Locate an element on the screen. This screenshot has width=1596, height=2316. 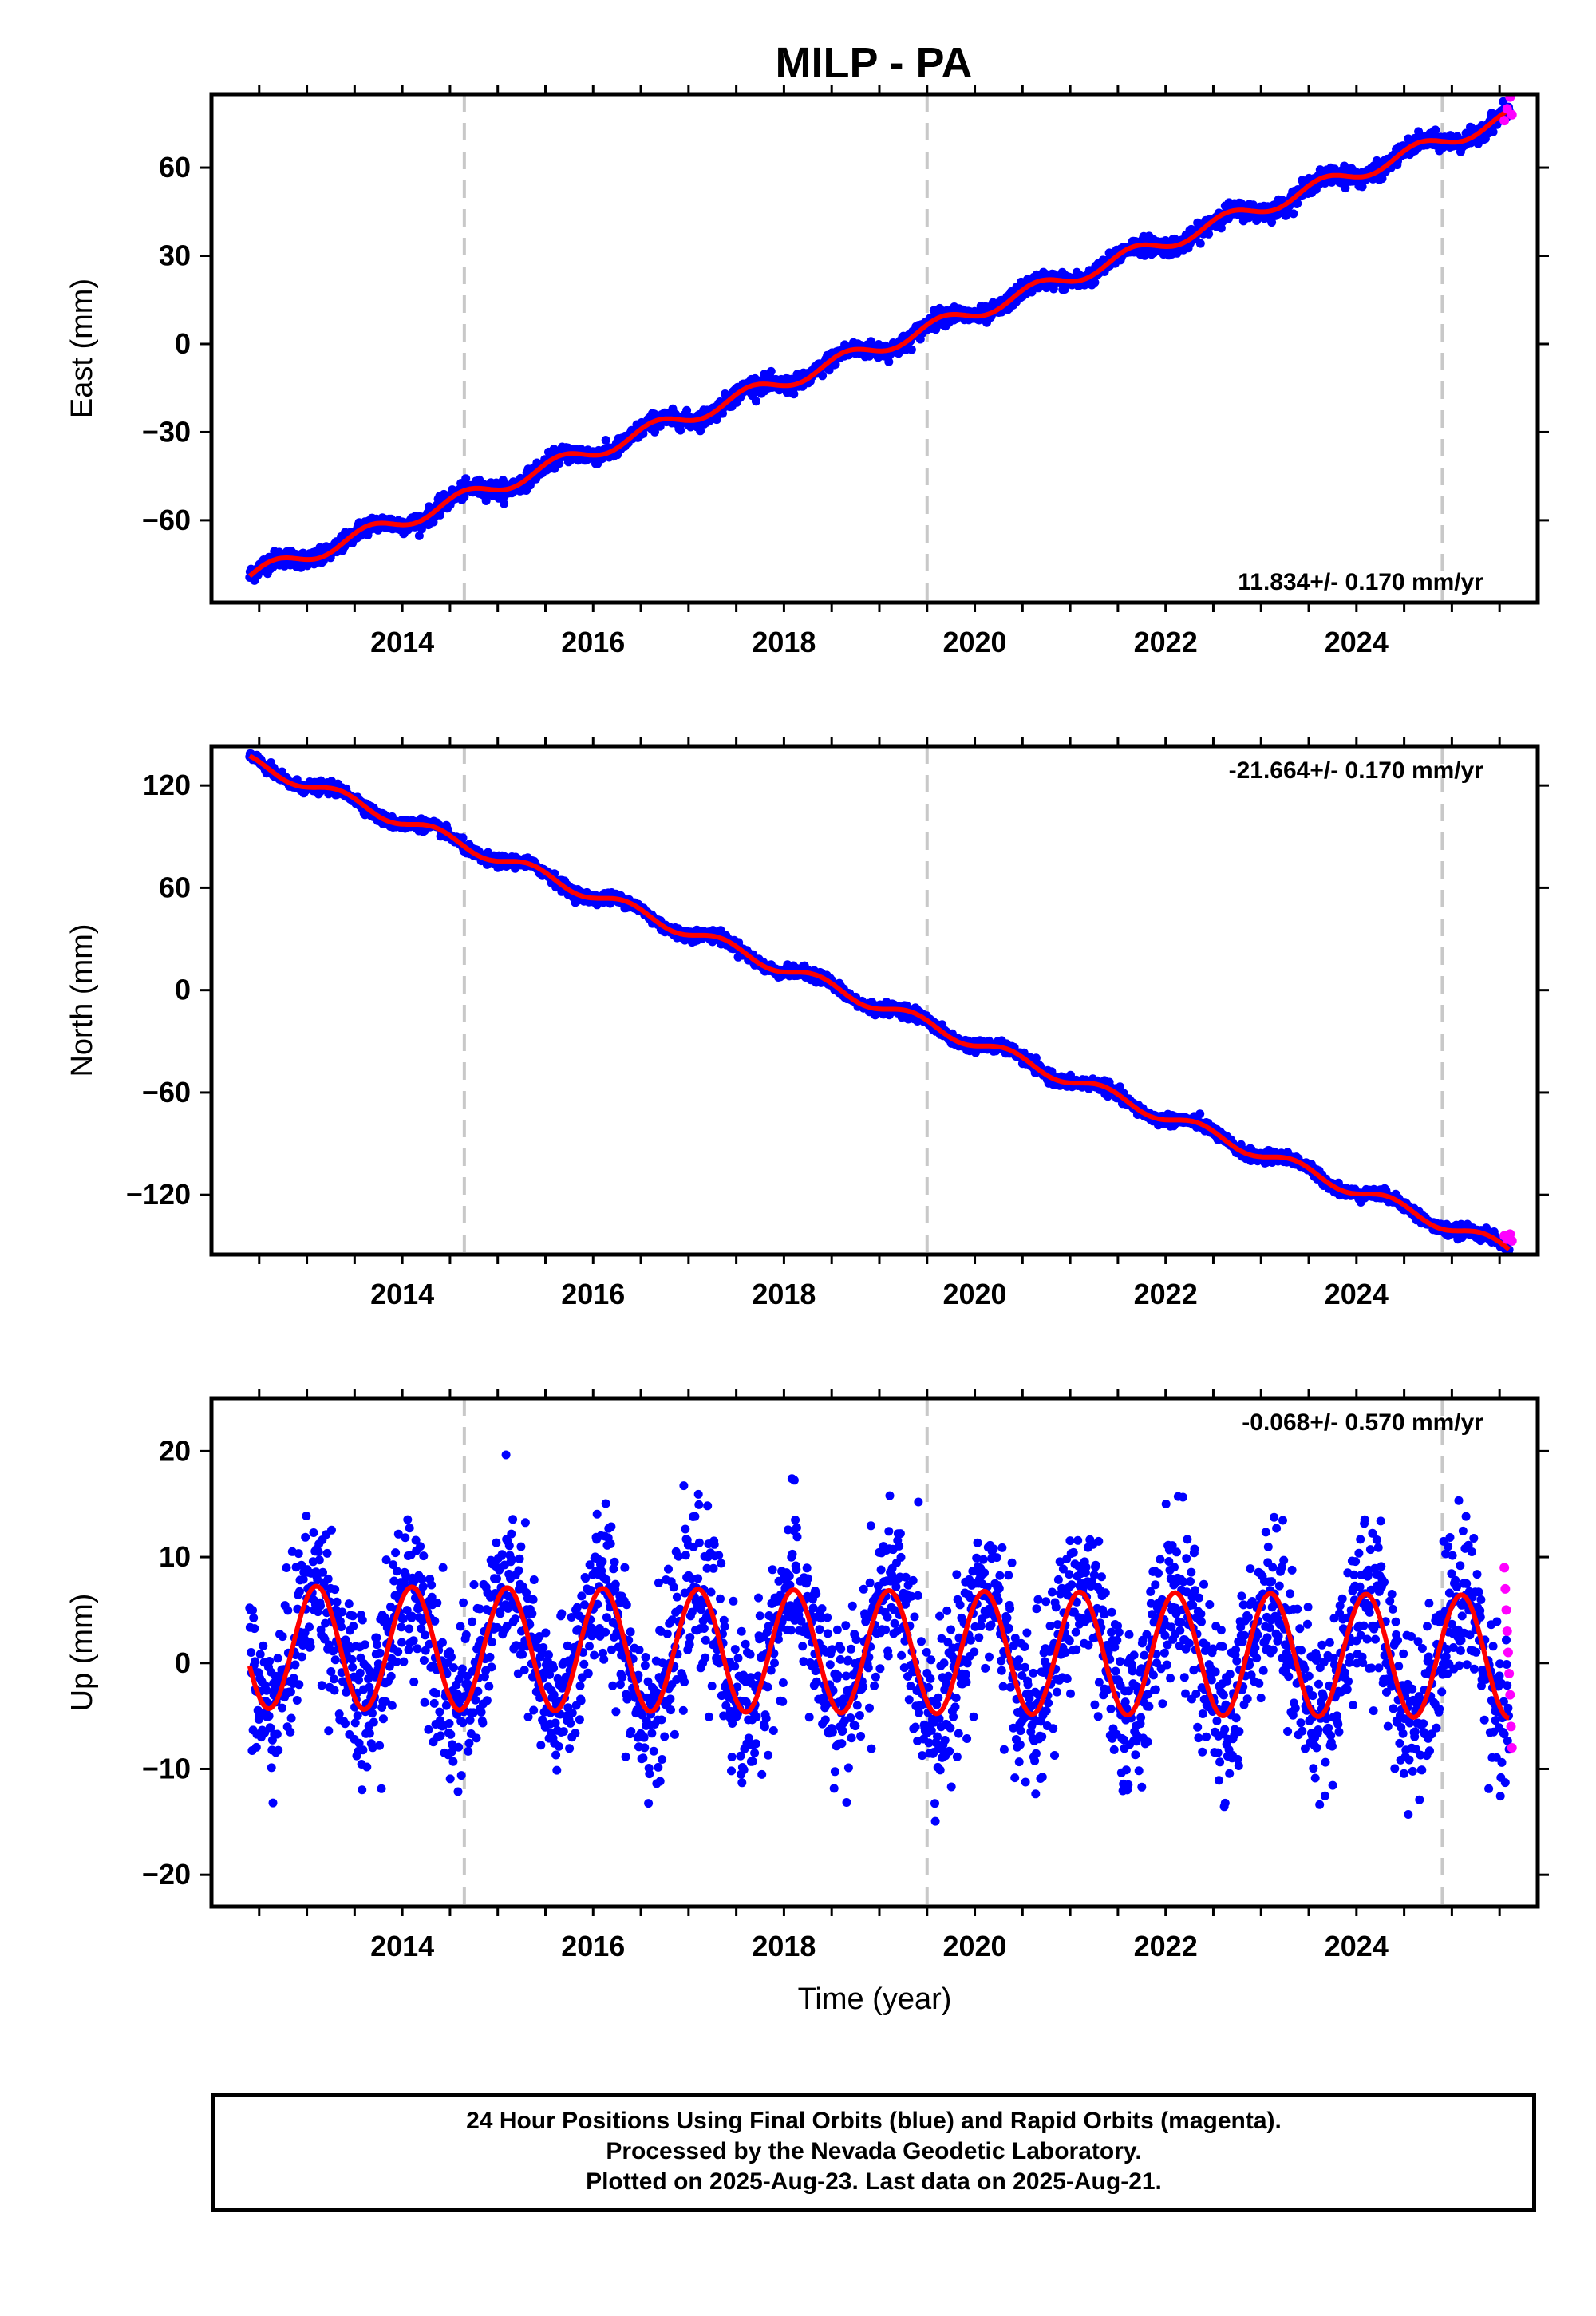
x-tick-label: 2022 is located at coordinates (1166, 642).